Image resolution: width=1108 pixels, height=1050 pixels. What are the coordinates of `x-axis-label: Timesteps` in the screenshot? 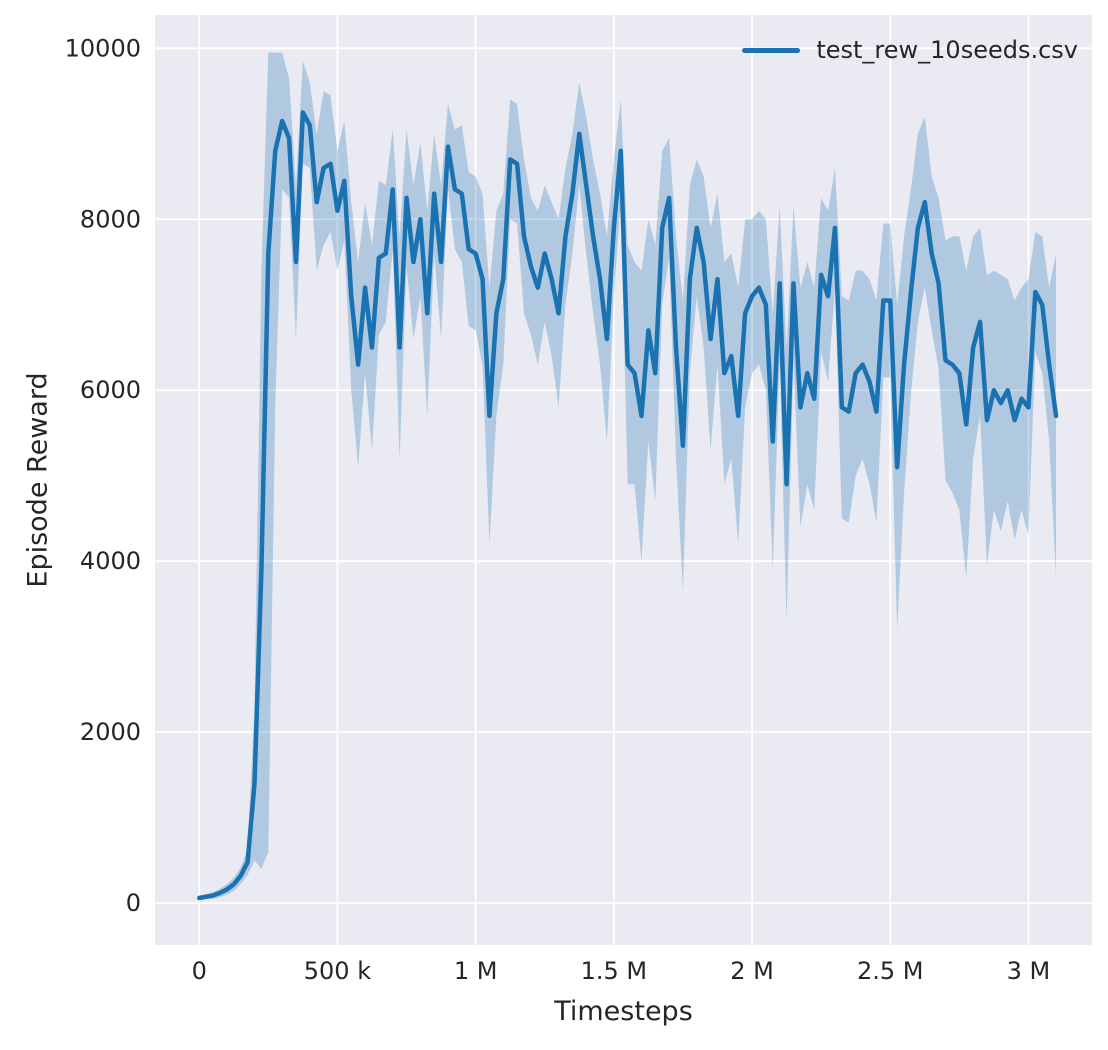 It's located at (623, 1011).